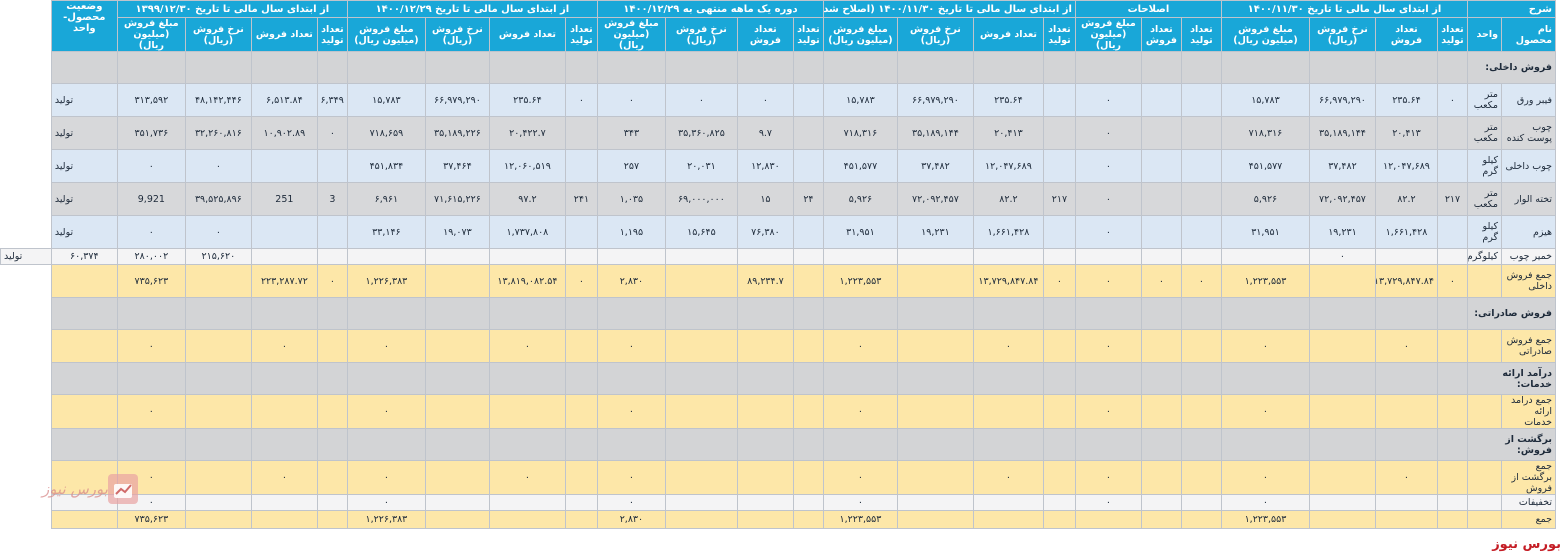 The image size is (1565, 552). Describe the element at coordinates (631, 34) in the screenshot. I see `subheader-p3-3: مبلغ فروش (میلیون ریال)` at that location.